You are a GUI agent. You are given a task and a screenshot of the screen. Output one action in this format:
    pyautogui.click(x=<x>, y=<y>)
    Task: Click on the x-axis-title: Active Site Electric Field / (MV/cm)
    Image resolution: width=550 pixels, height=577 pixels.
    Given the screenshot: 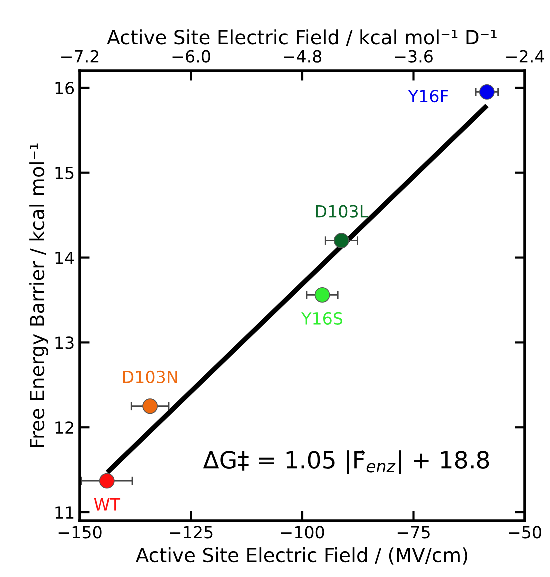 What is the action you would take?
    pyautogui.click(x=302, y=556)
    